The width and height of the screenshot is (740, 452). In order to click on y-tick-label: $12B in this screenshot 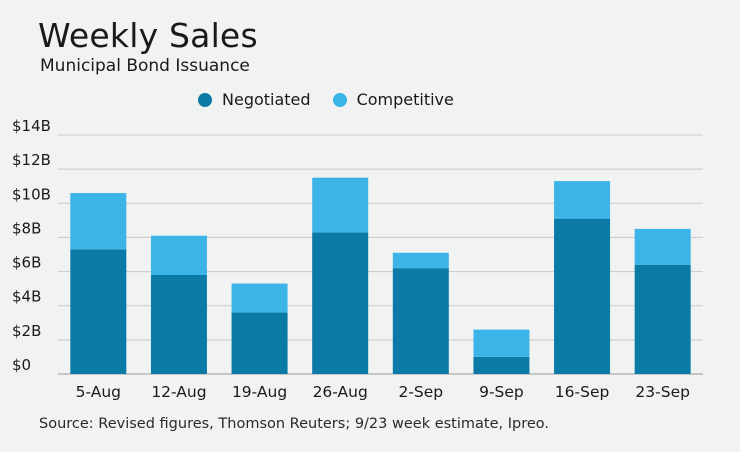, I will do `click(31, 160)`.